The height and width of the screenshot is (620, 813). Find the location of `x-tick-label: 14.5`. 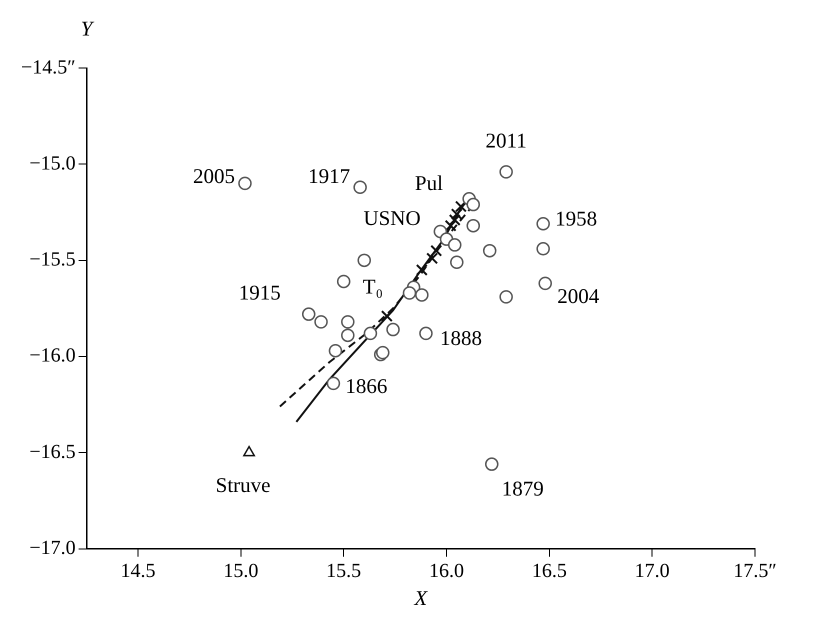

x-tick-label: 14.5 is located at coordinates (138, 571).